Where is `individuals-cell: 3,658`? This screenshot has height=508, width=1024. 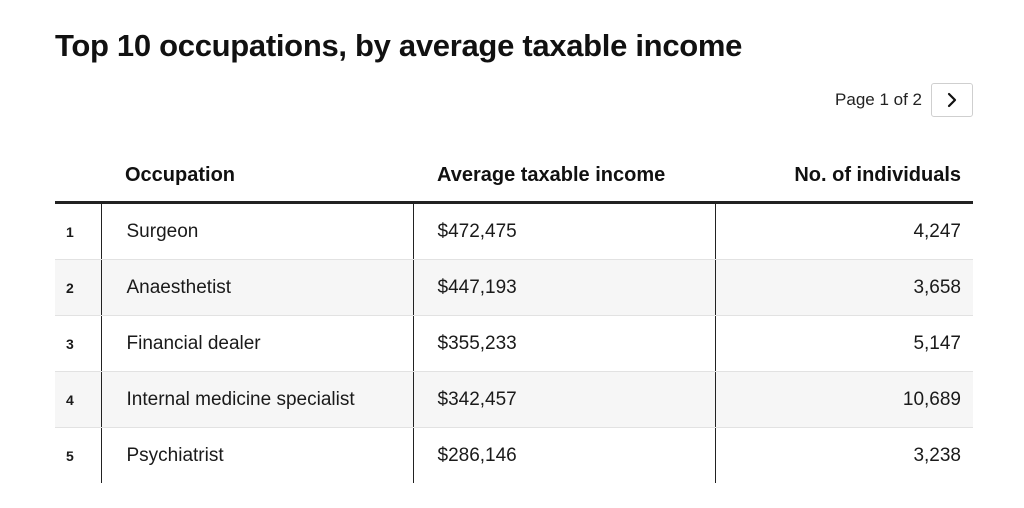
individuals-cell: 3,658 is located at coordinates (844, 287).